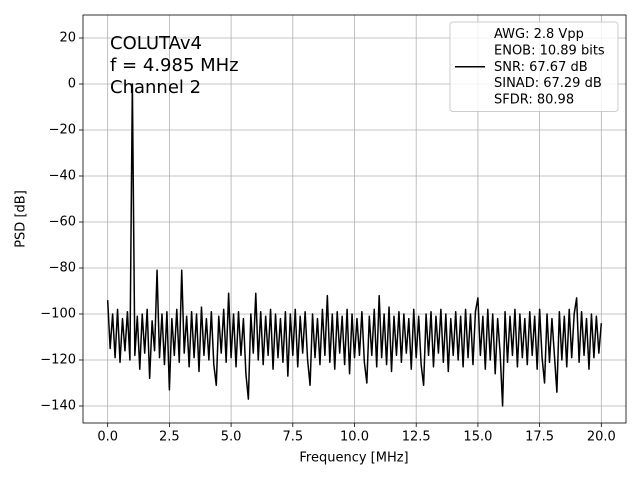 The image size is (640, 480). What do you see at coordinates (72, 83) in the screenshot?
I see `y-tick-label: 0` at bounding box center [72, 83].